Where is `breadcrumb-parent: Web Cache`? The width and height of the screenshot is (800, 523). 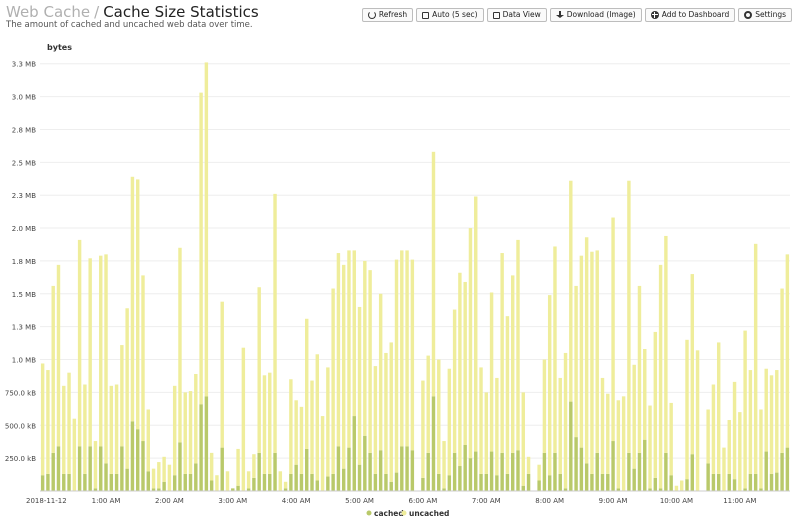
breadcrumb-parent: Web Cache is located at coordinates (48, 12).